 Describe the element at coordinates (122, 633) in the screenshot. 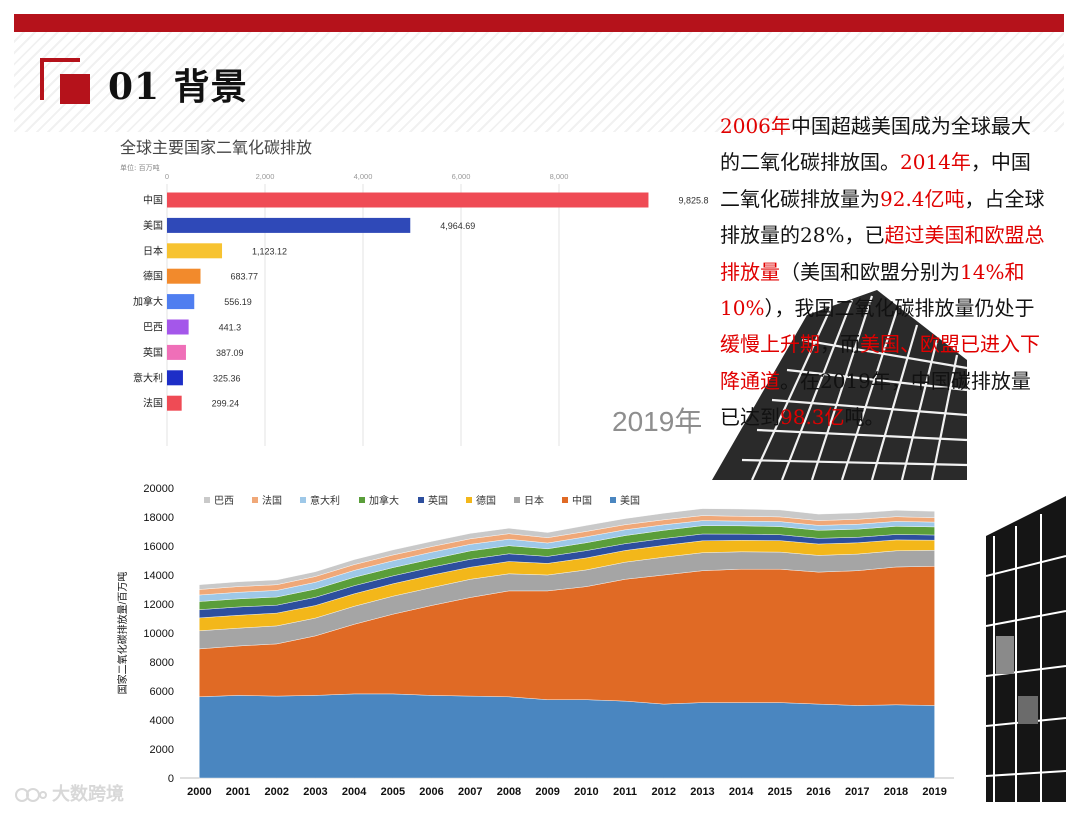

I see `area-y-axis-label: 国家二氧化碳排放量/百万吨` at that location.